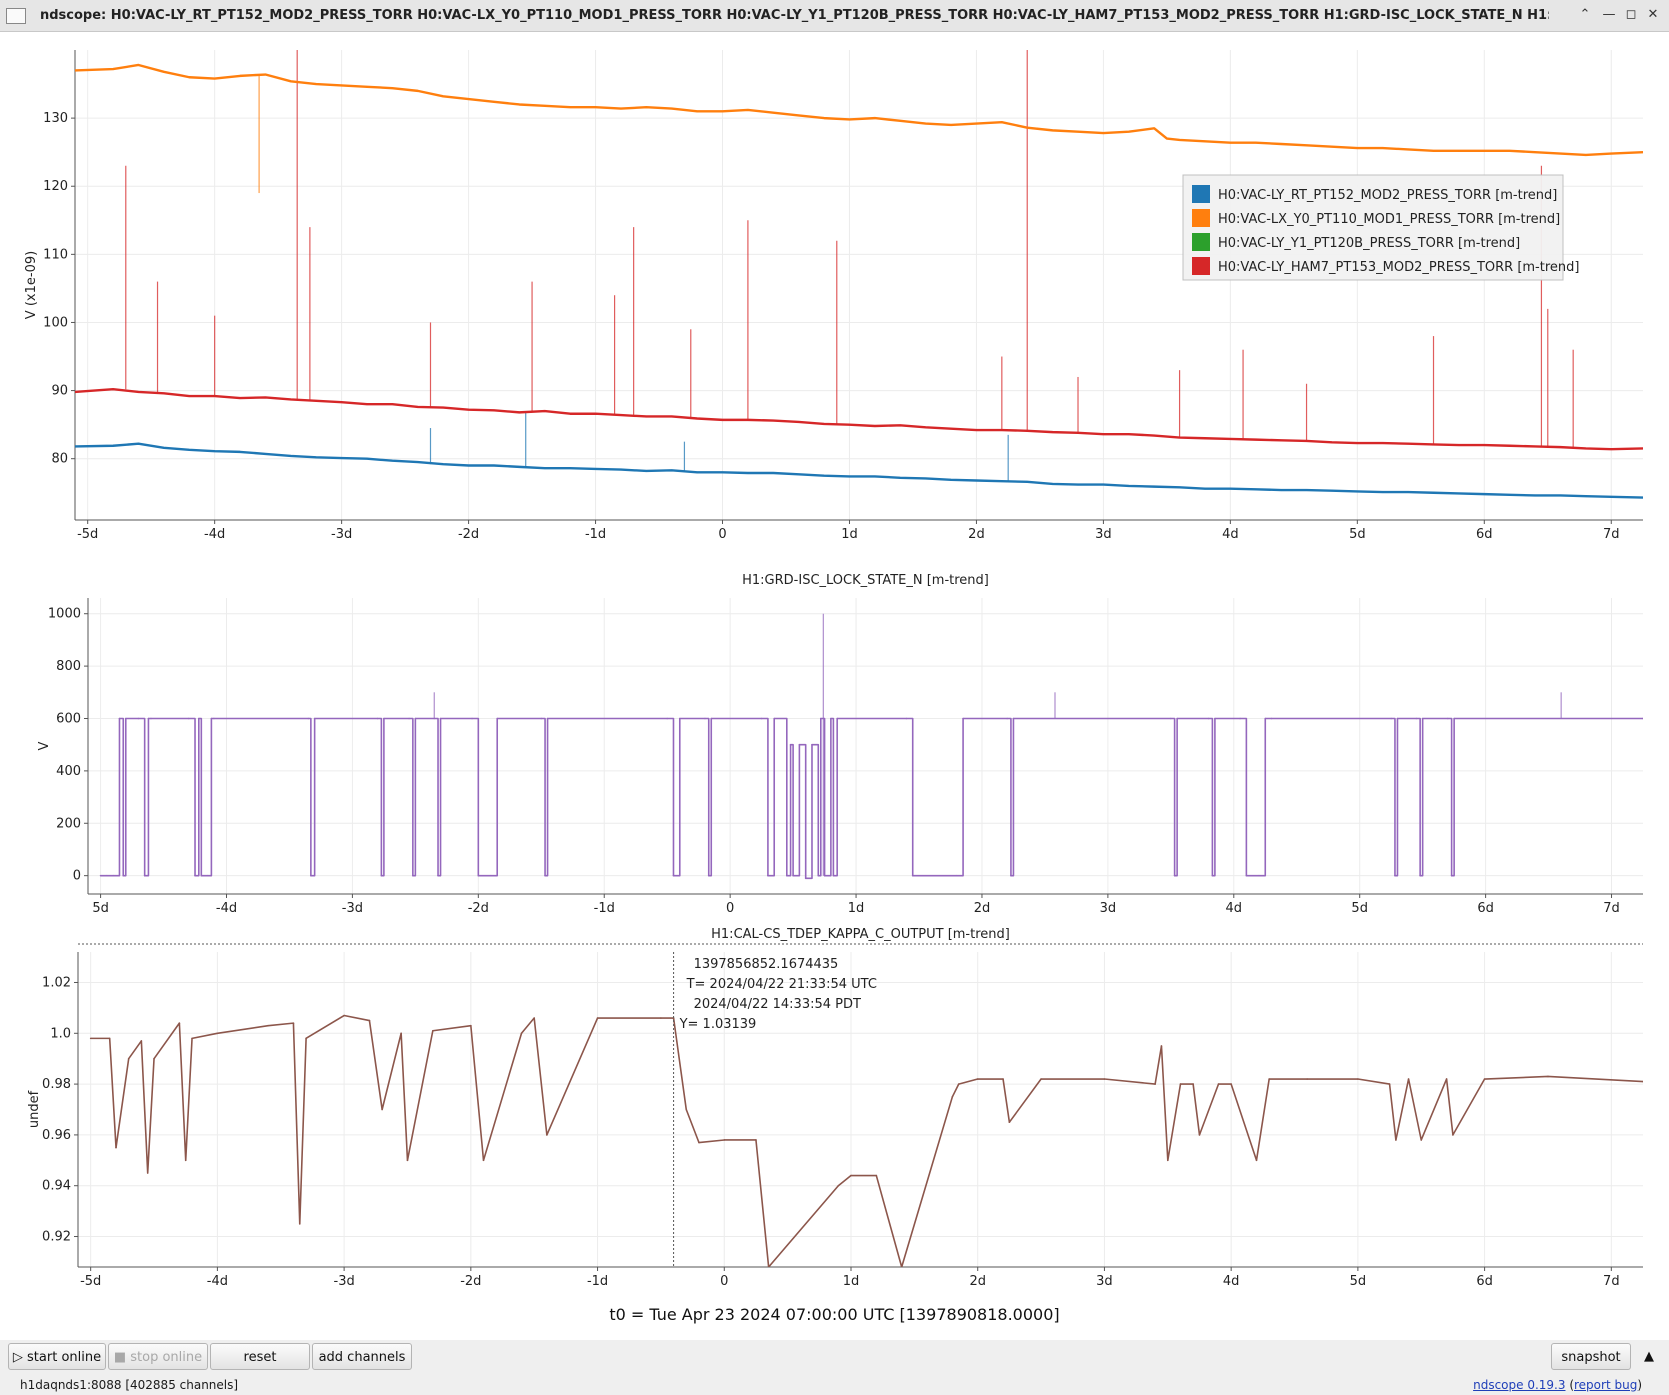  Describe the element at coordinates (1609, 14) in the screenshot. I see `minimize-button: —` at that location.